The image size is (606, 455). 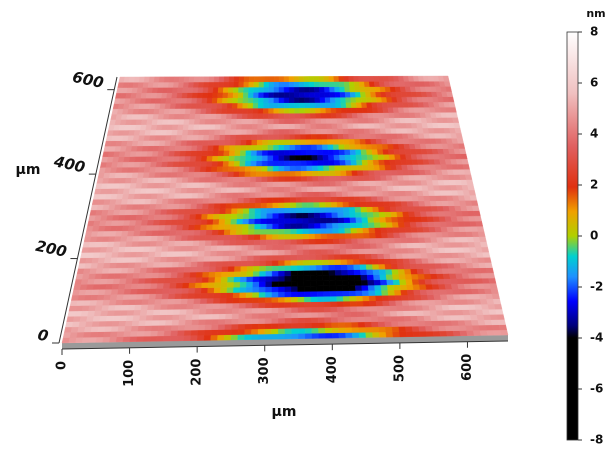 I want to click on x-tick-label: 600, so click(x=467, y=367).